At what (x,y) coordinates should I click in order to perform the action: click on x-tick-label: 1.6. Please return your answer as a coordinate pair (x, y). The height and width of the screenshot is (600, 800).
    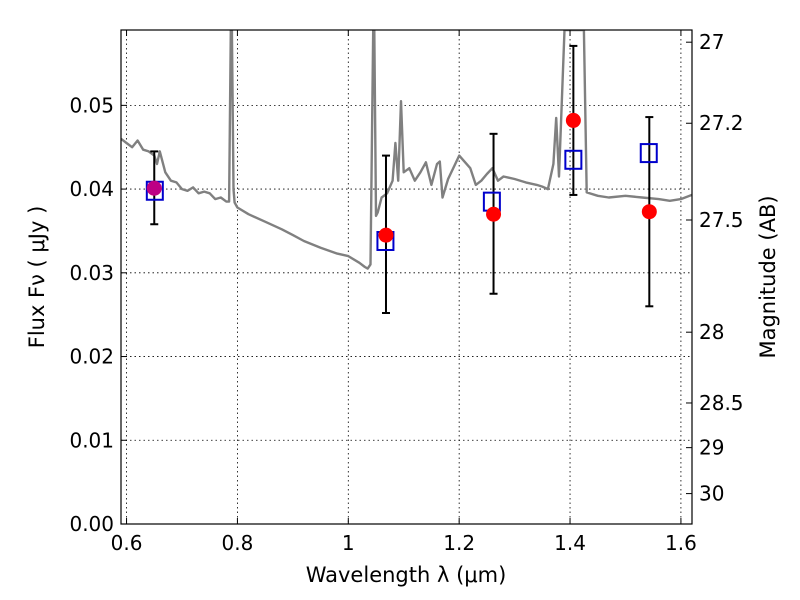
    Looking at the image, I should click on (681, 543).